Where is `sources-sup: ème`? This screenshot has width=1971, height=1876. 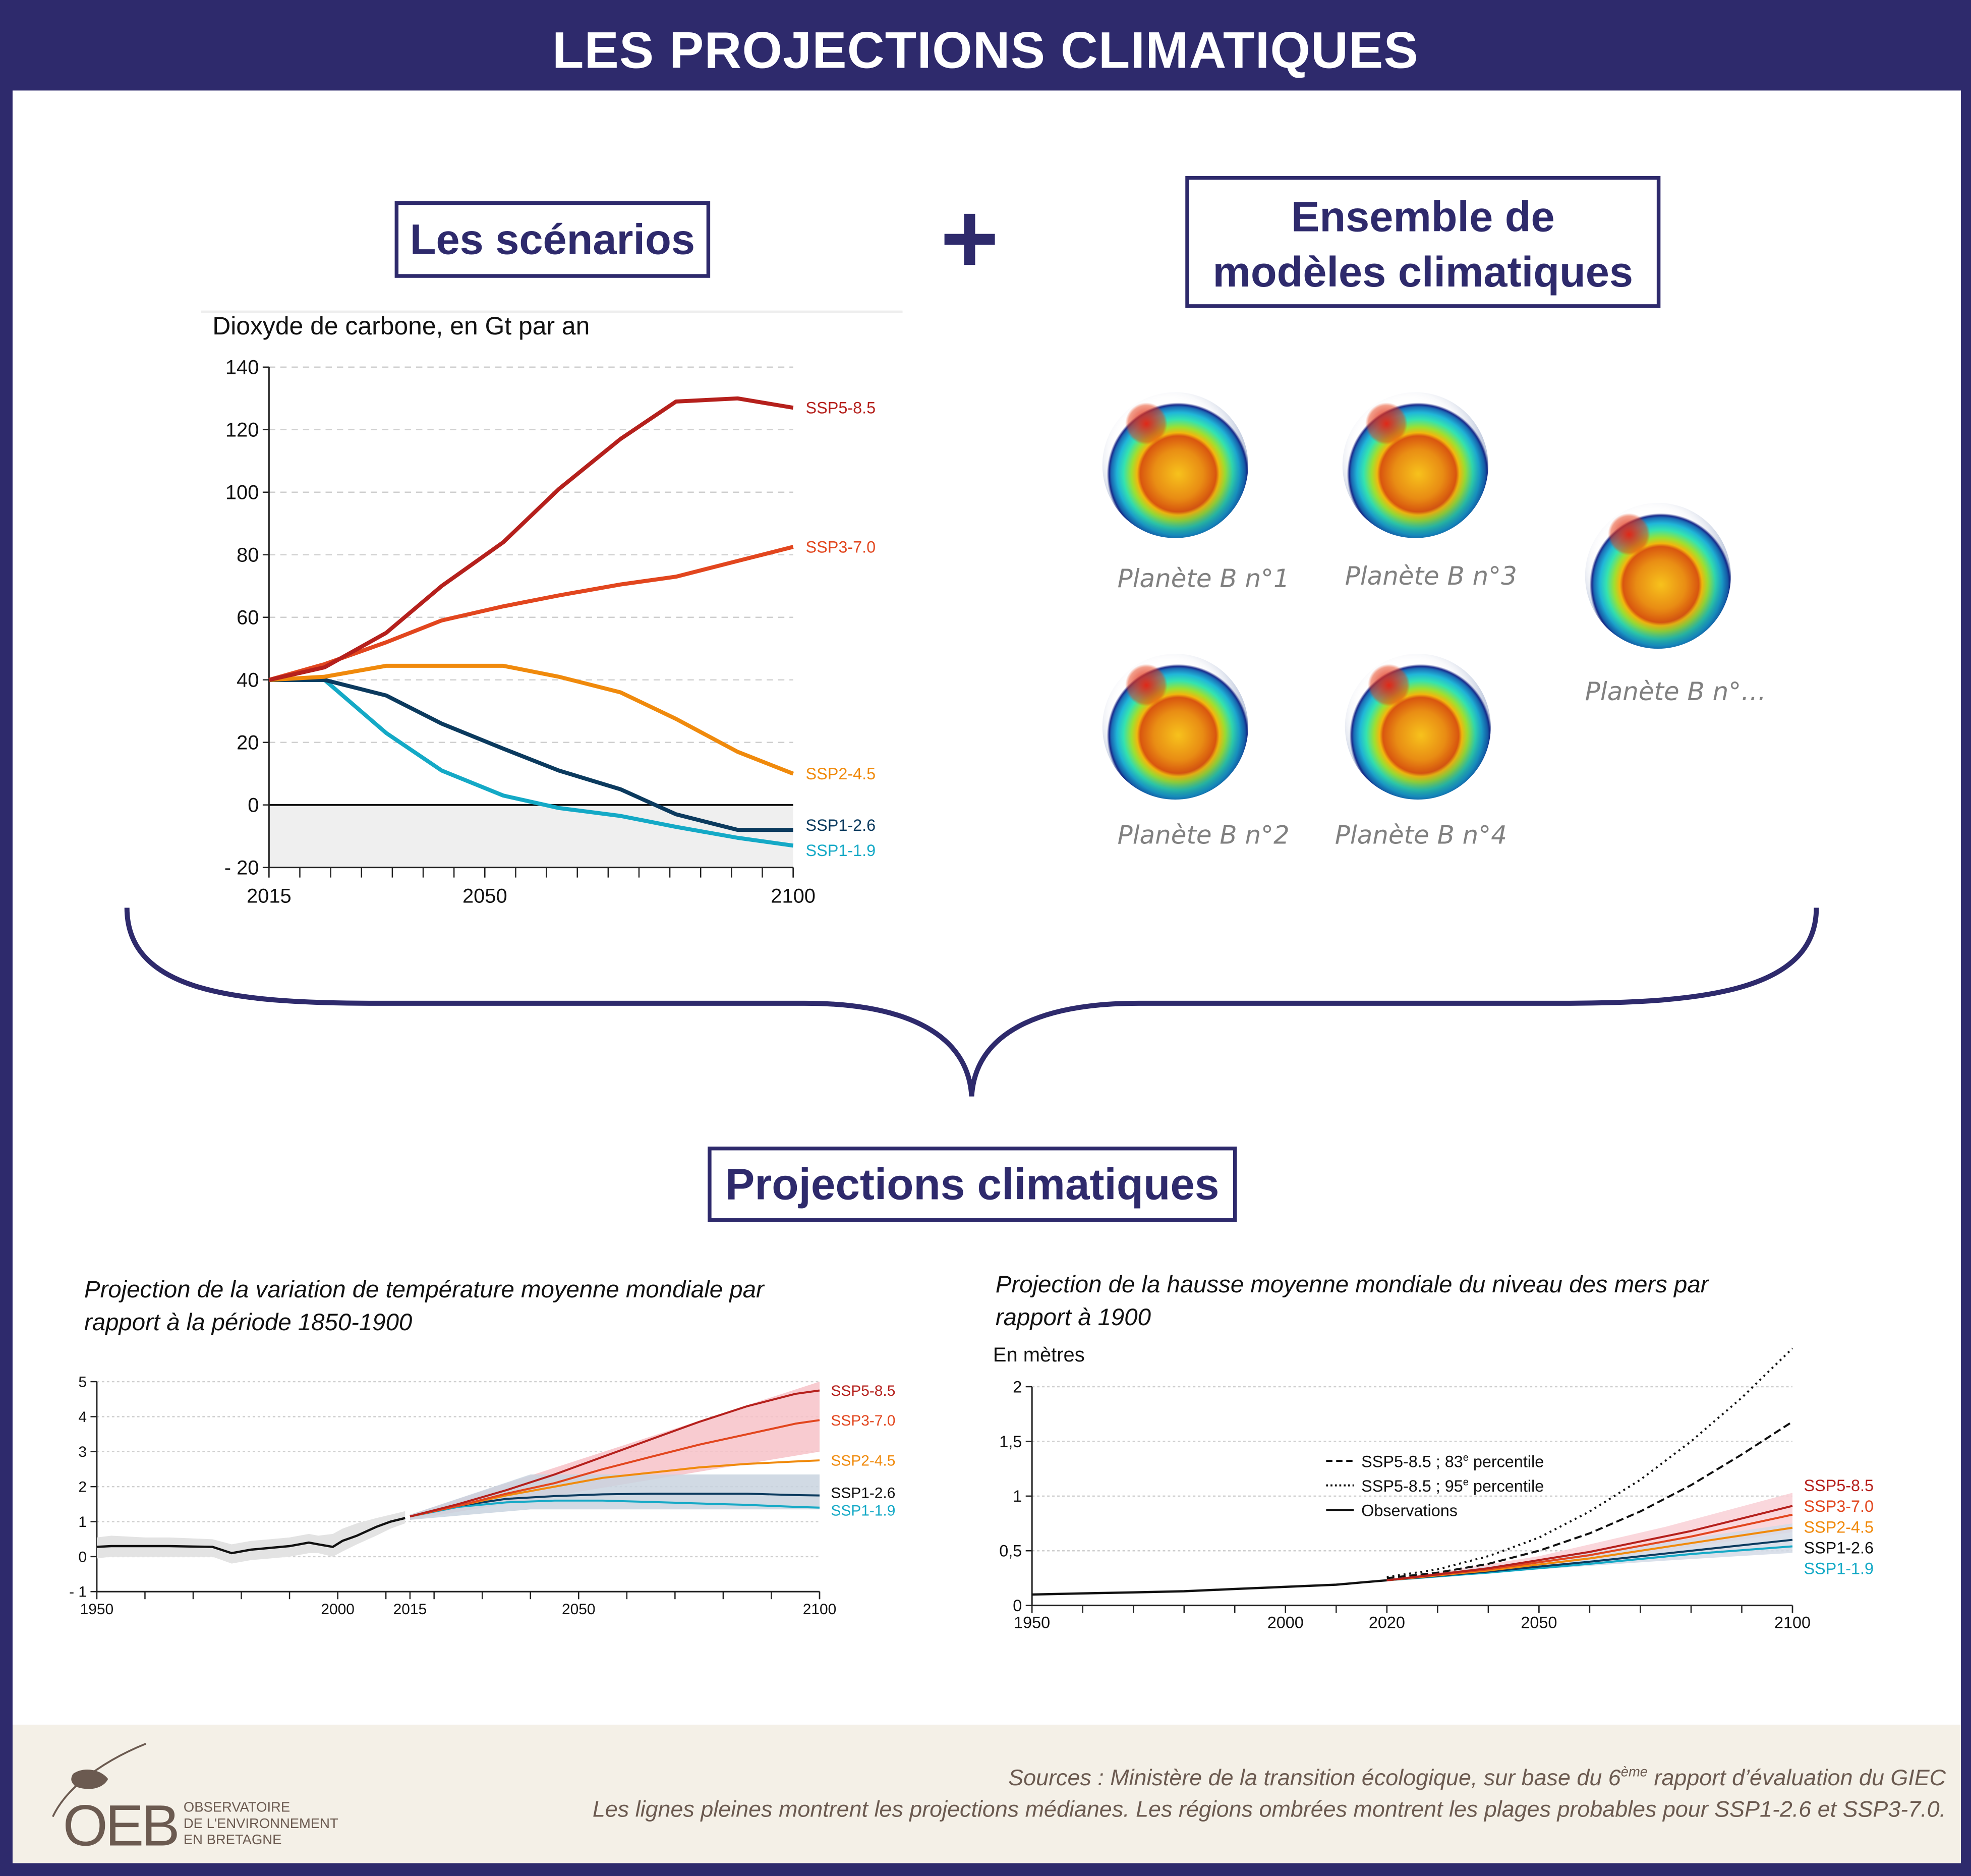 sources-sup: ème is located at coordinates (1634, 1773).